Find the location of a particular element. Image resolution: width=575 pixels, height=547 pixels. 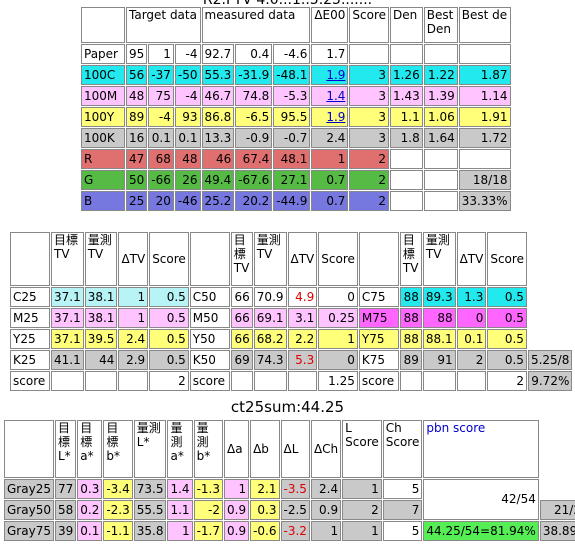

cell: 35.8 is located at coordinates (150, 531).